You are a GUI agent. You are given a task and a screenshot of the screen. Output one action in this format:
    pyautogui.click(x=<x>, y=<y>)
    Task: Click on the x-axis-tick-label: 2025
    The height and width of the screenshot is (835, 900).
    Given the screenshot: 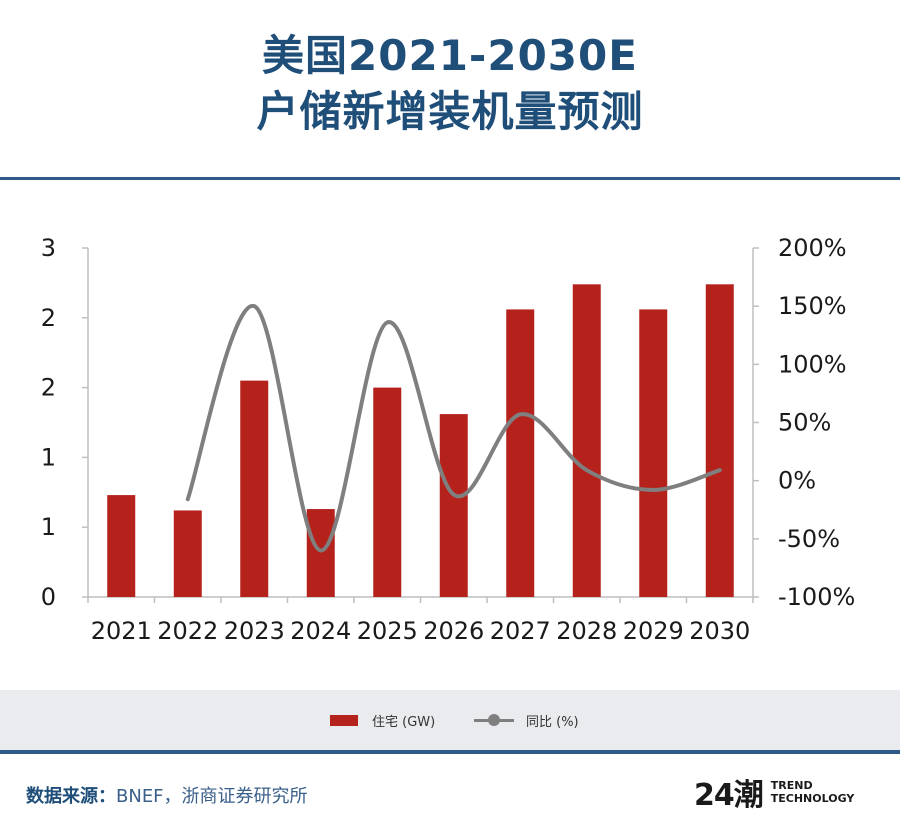 What is the action you would take?
    pyautogui.click(x=387, y=631)
    